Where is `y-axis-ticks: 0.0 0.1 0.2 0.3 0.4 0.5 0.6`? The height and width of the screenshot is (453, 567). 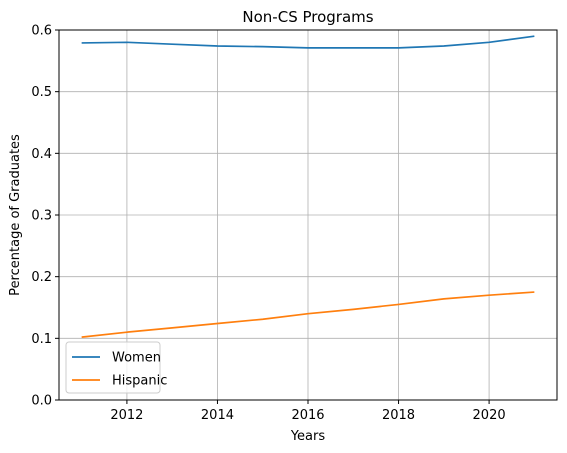
y-axis-ticks: 0.0 0.1 0.2 0.3 0.4 0.5 0.6 is located at coordinates (45, 216).